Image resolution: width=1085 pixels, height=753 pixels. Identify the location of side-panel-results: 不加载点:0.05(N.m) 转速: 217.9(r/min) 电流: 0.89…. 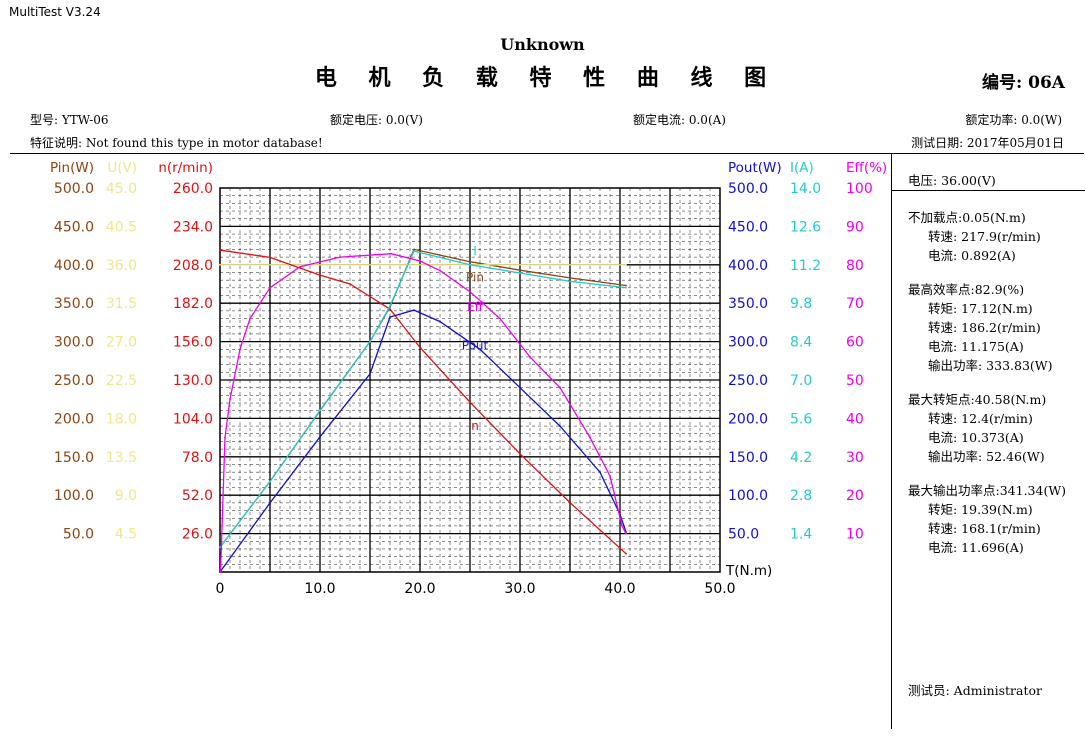
(987, 390).